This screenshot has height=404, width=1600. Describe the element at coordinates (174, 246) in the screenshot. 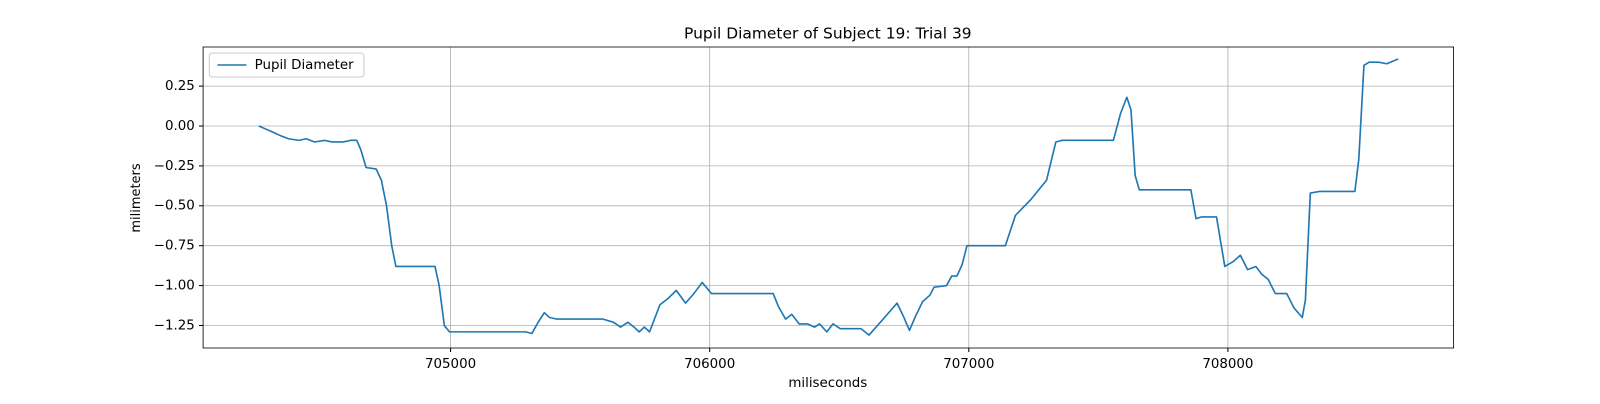

I see `y-tick-label: −0.75` at that location.